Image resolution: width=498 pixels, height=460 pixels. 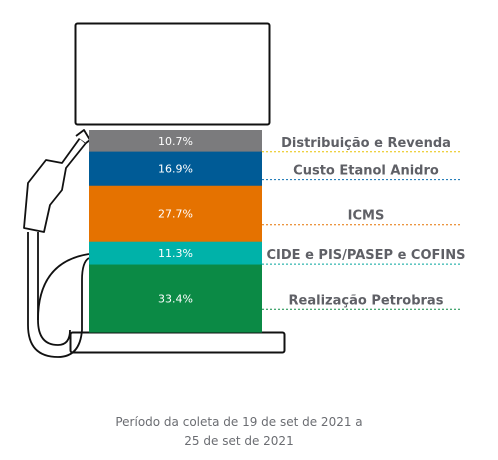 I want to click on segment-value-label-4: 11.3%, so click(x=175, y=253).